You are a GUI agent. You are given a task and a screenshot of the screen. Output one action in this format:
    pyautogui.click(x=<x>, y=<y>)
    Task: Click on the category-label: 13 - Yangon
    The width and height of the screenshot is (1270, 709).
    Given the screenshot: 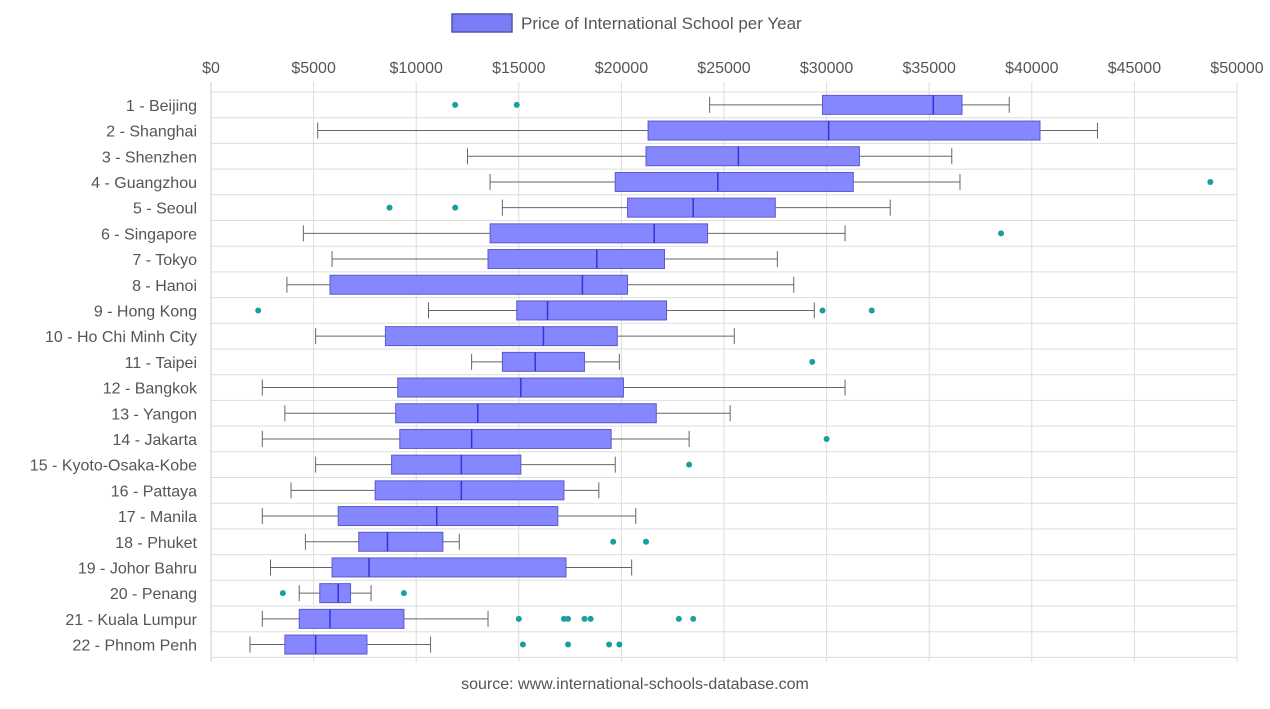 What is the action you would take?
    pyautogui.click(x=154, y=414)
    